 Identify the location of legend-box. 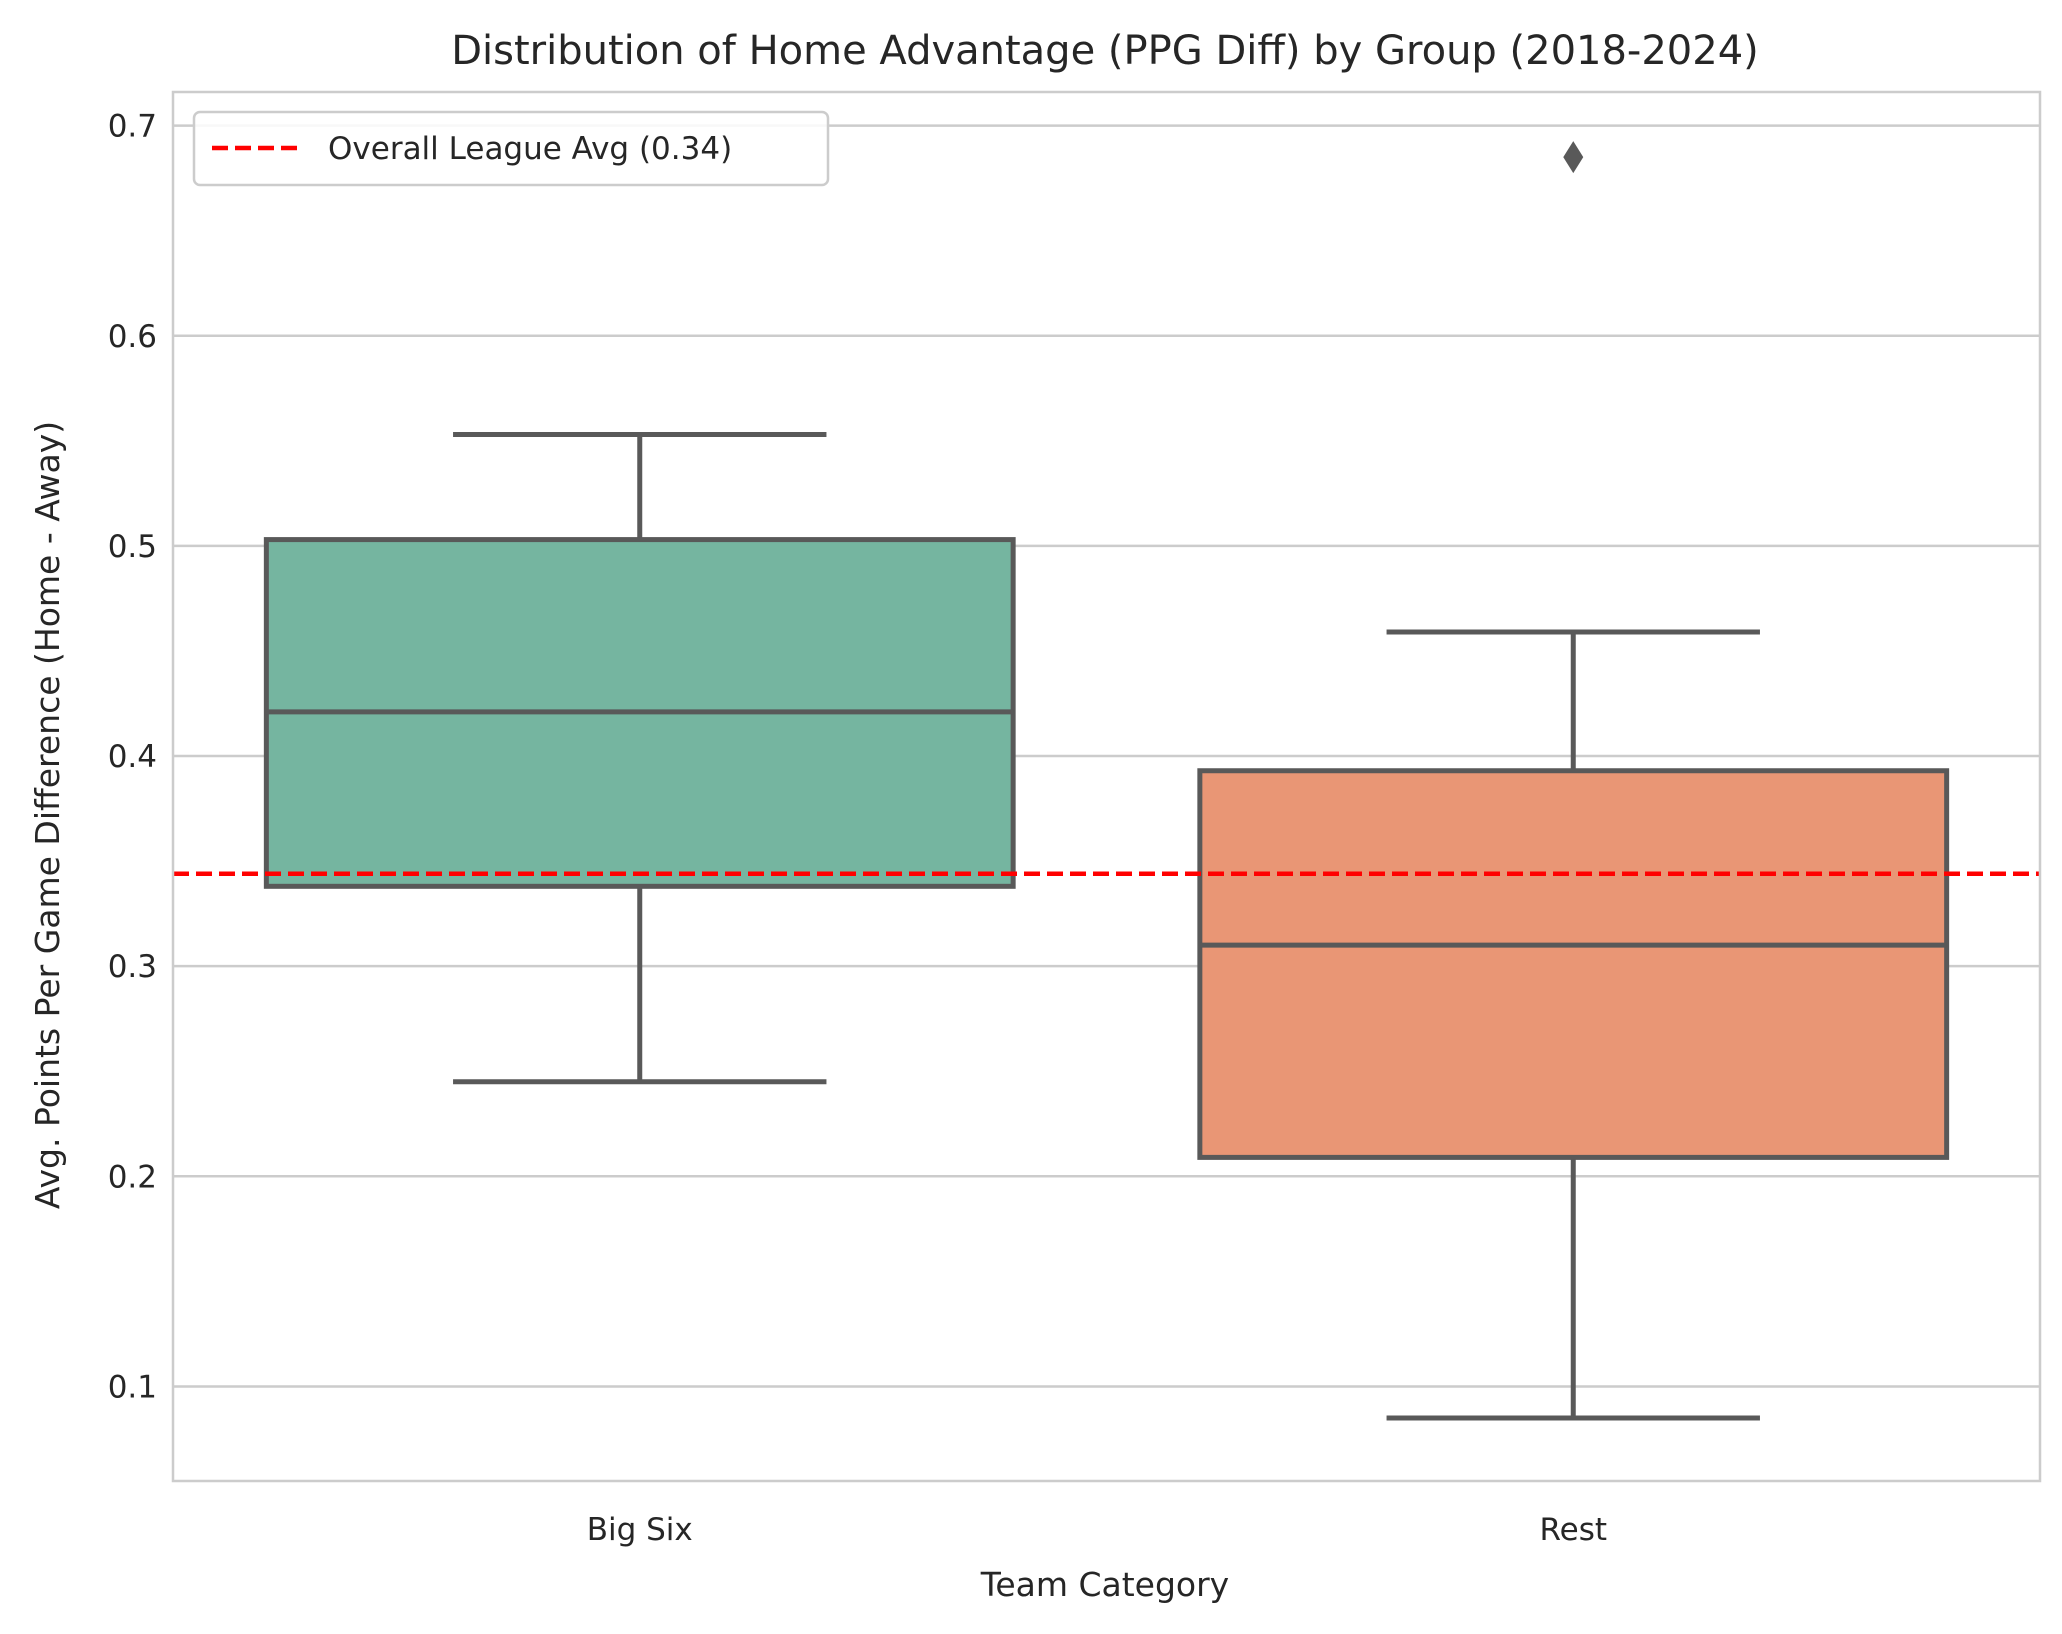
(511, 148).